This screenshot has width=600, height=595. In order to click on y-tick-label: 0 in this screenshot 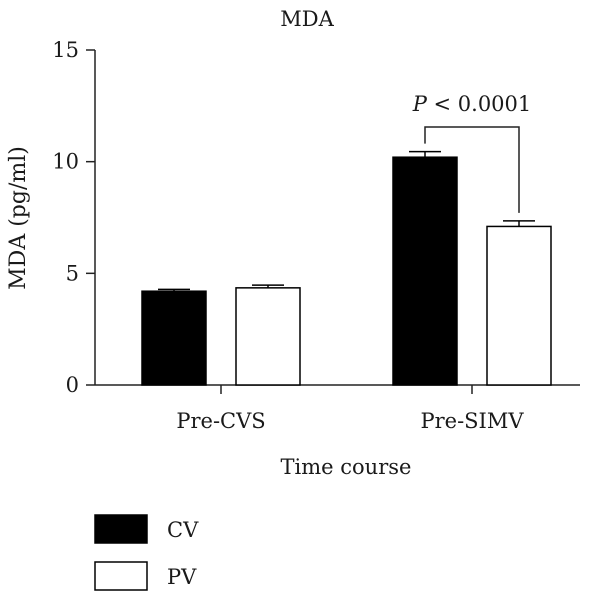, I will do `click(72, 385)`.